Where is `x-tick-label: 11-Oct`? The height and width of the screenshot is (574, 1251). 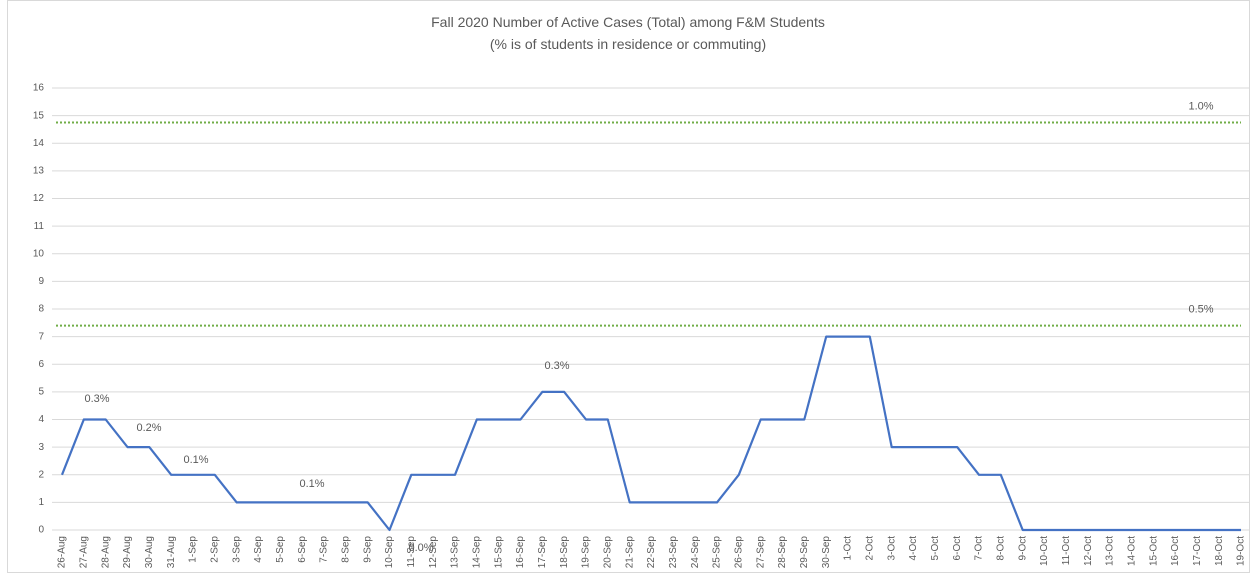
x-tick-label: 11-Oct is located at coordinates (1066, 550).